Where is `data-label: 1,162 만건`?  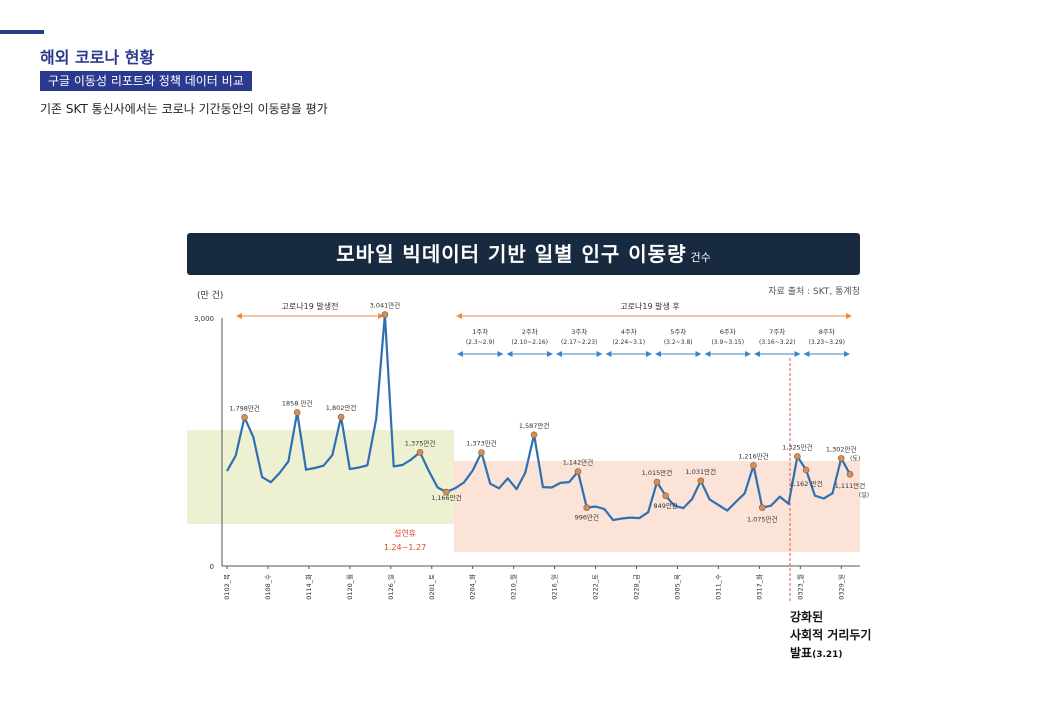 data-label: 1,162 만건 is located at coordinates (806, 483).